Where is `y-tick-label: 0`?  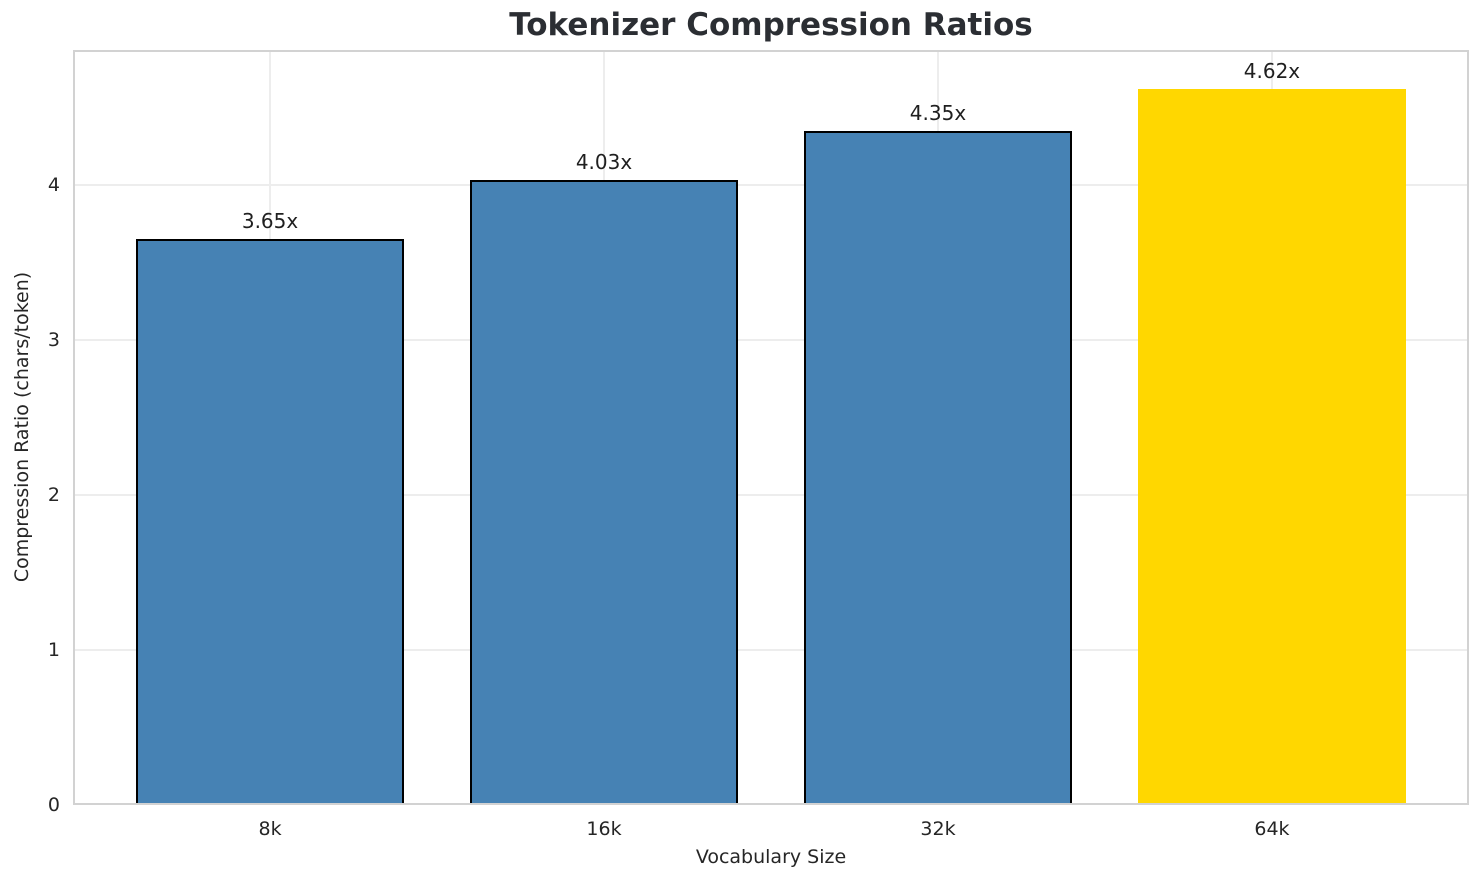
y-tick-label: 0 is located at coordinates (53, 805).